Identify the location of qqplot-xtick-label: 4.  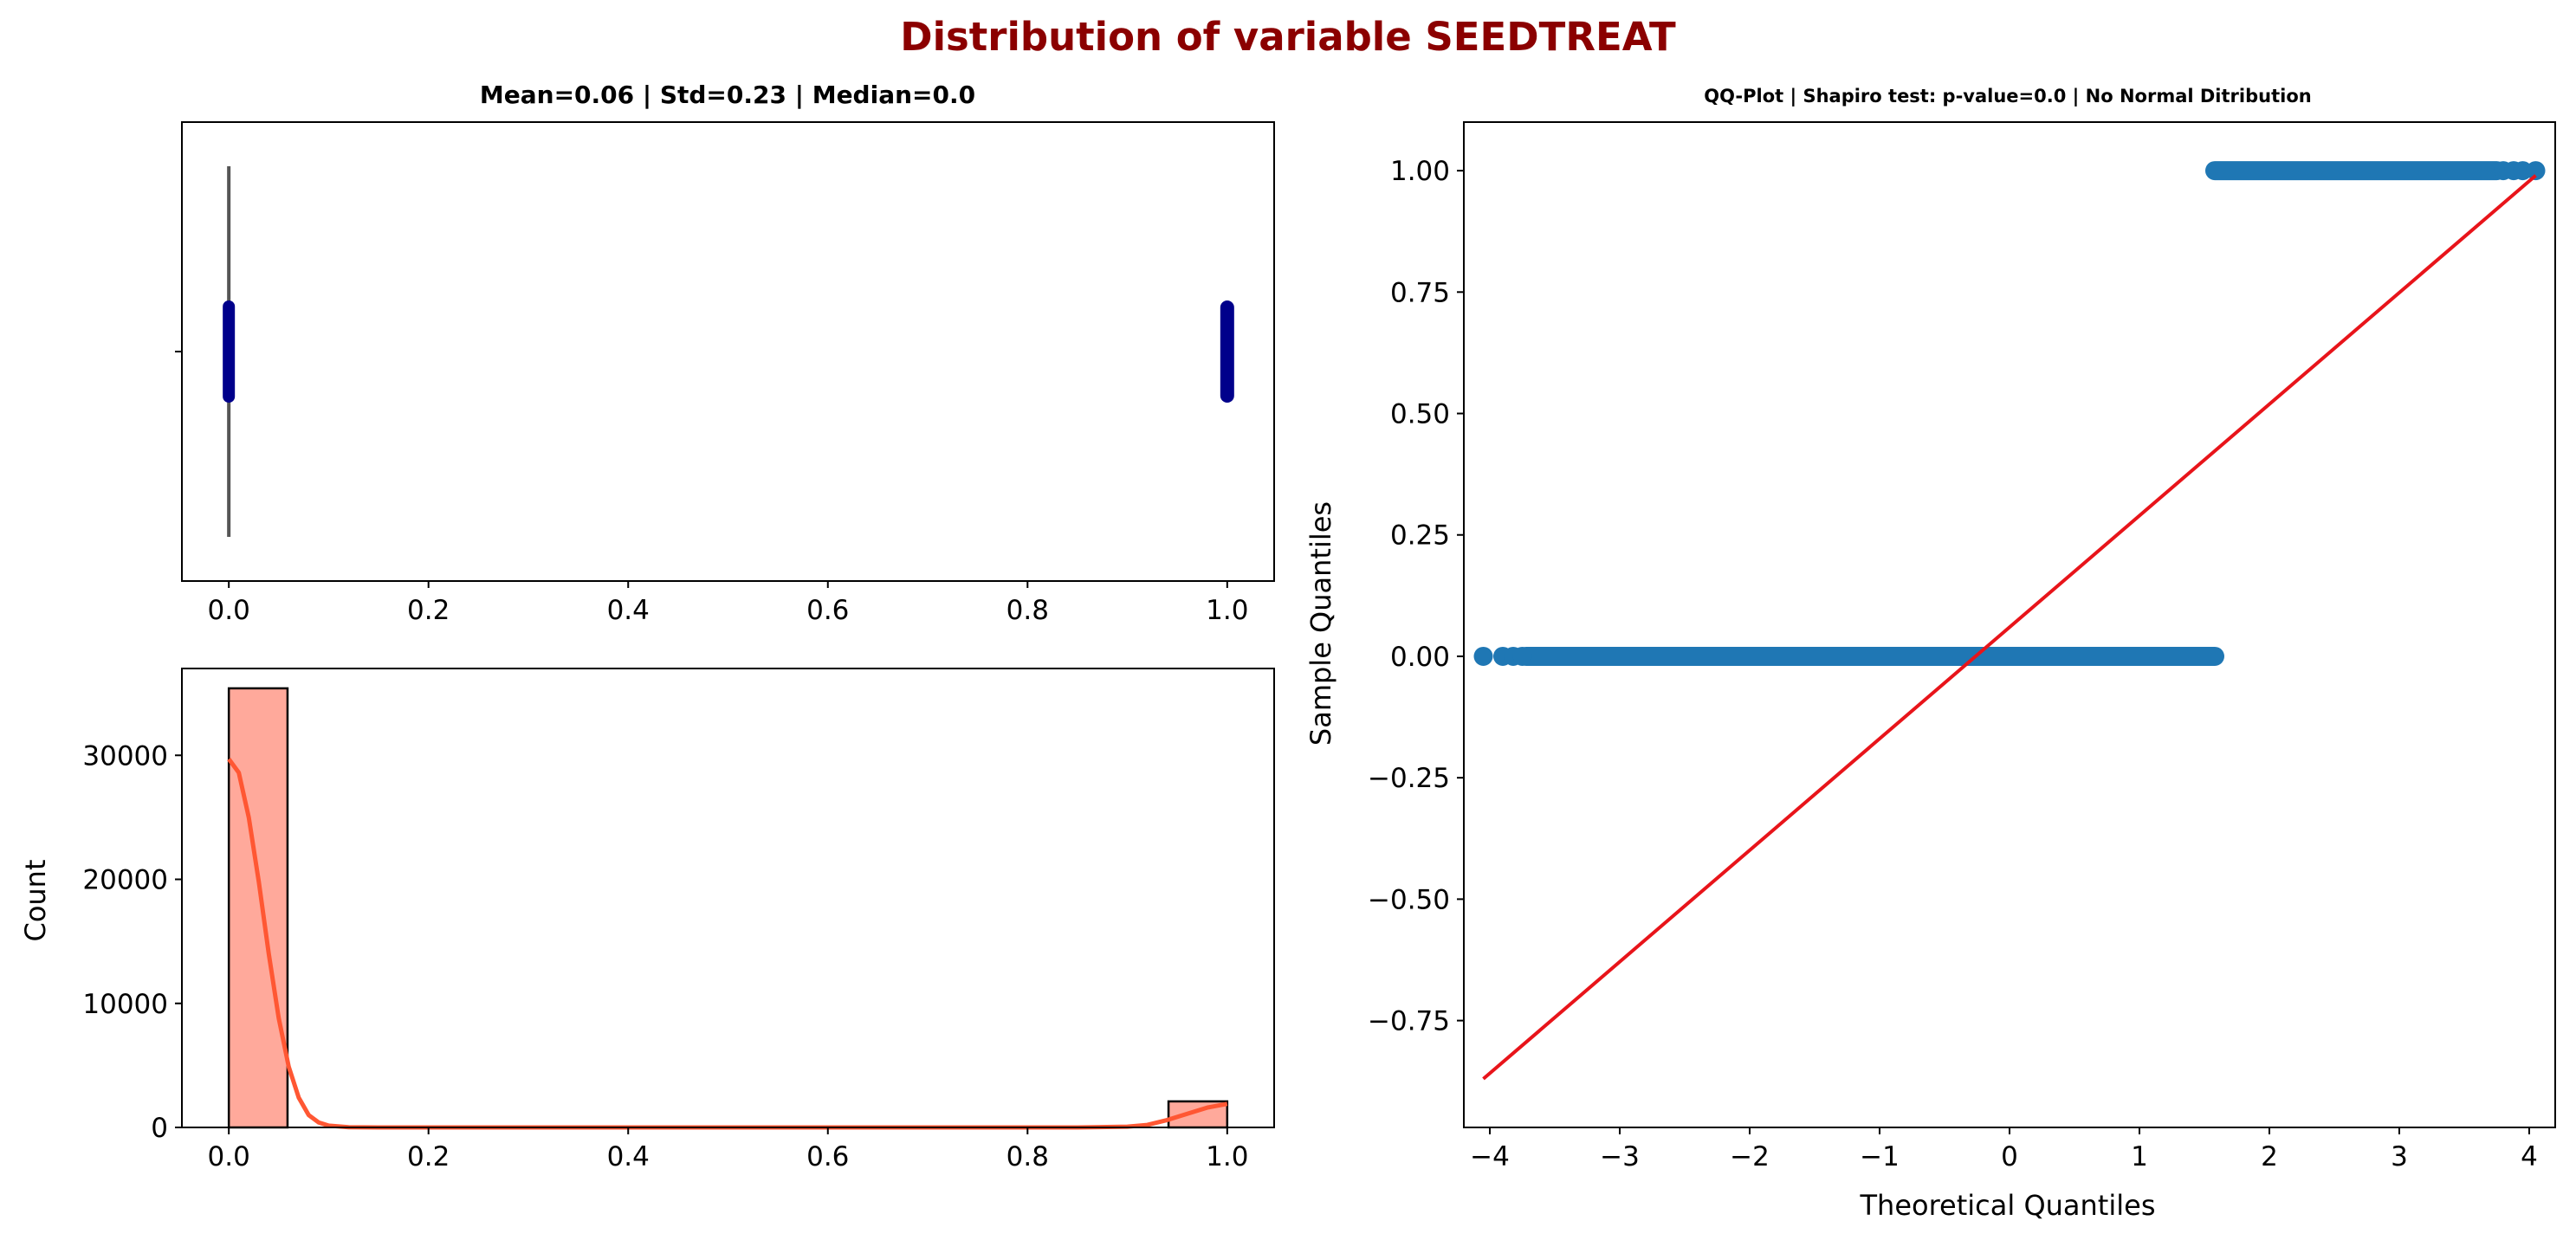
(2529, 1156).